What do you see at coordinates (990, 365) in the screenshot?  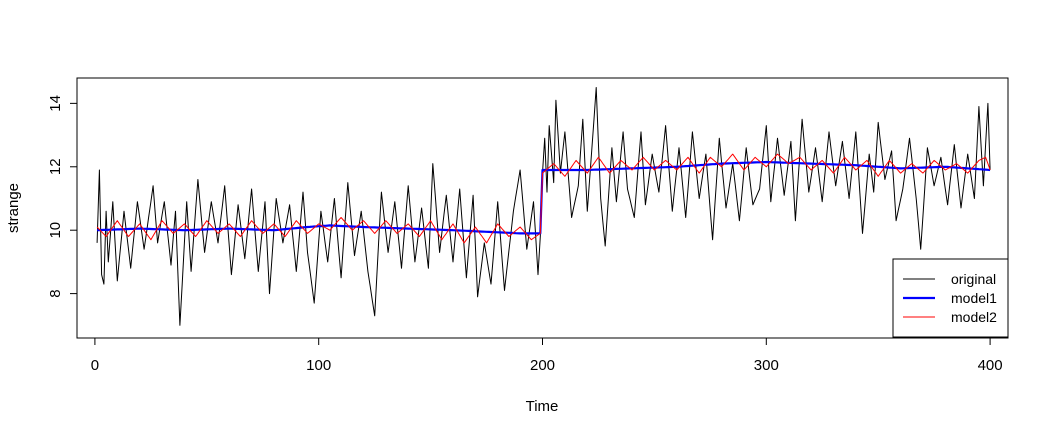 I see `x-tick-label: 400` at bounding box center [990, 365].